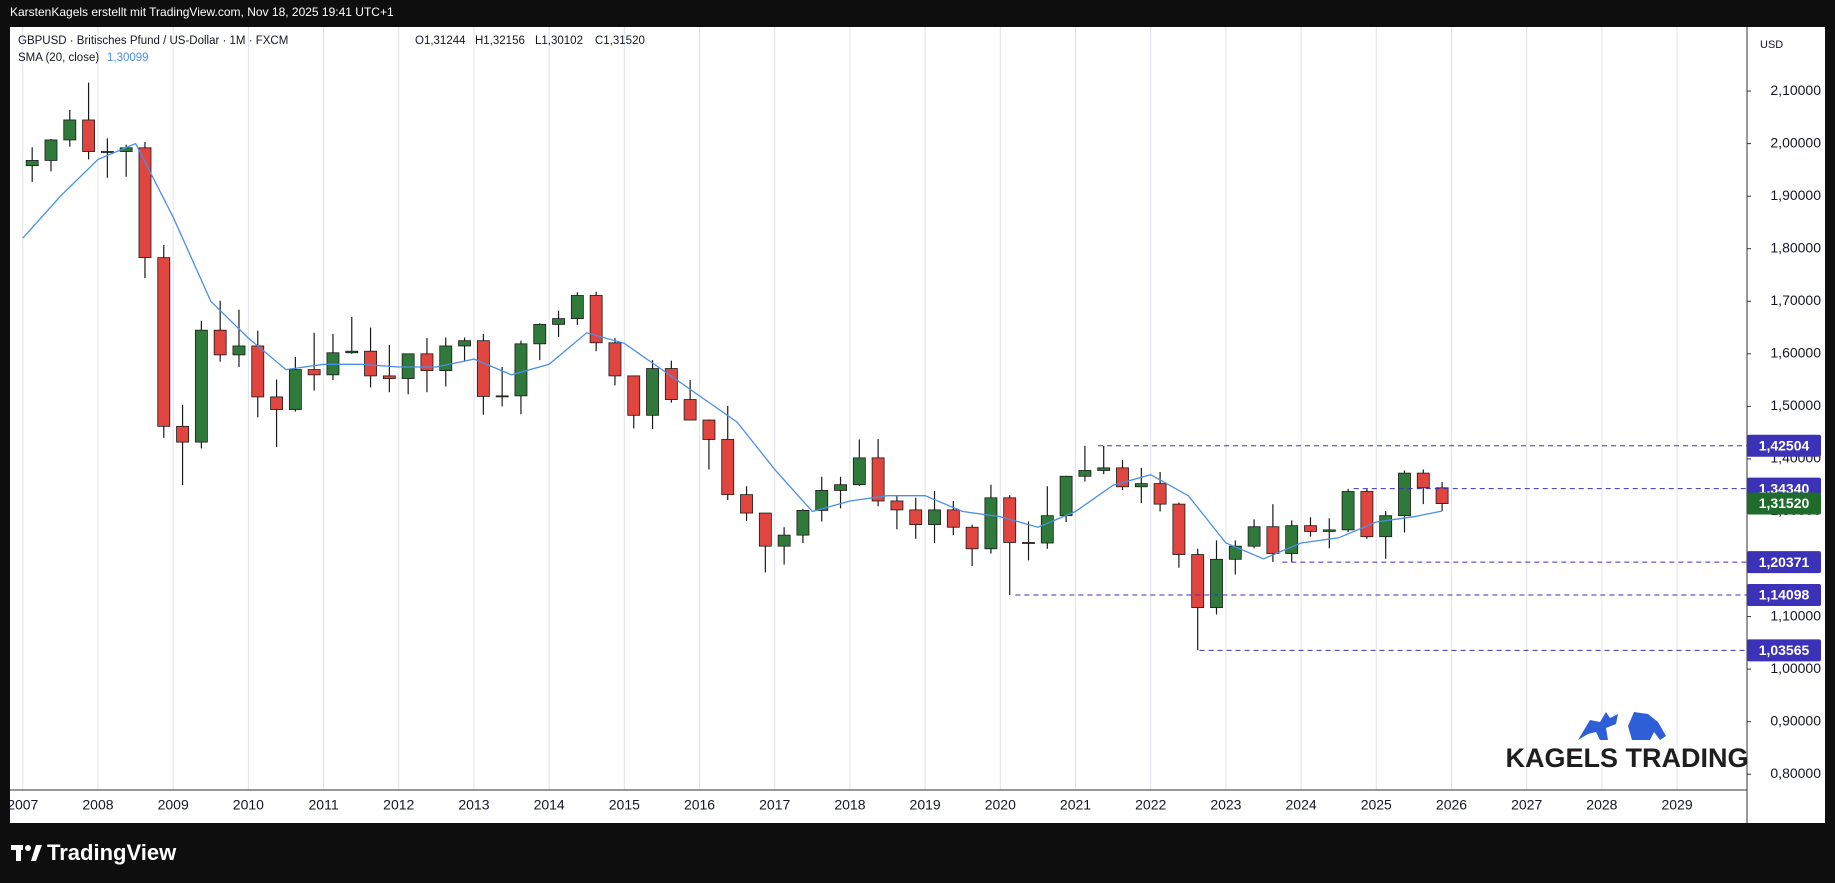 Image resolution: width=1835 pixels, height=883 pixels. What do you see at coordinates (1627, 758) in the screenshot?
I see `watermark: KAGELS TRADING` at bounding box center [1627, 758].